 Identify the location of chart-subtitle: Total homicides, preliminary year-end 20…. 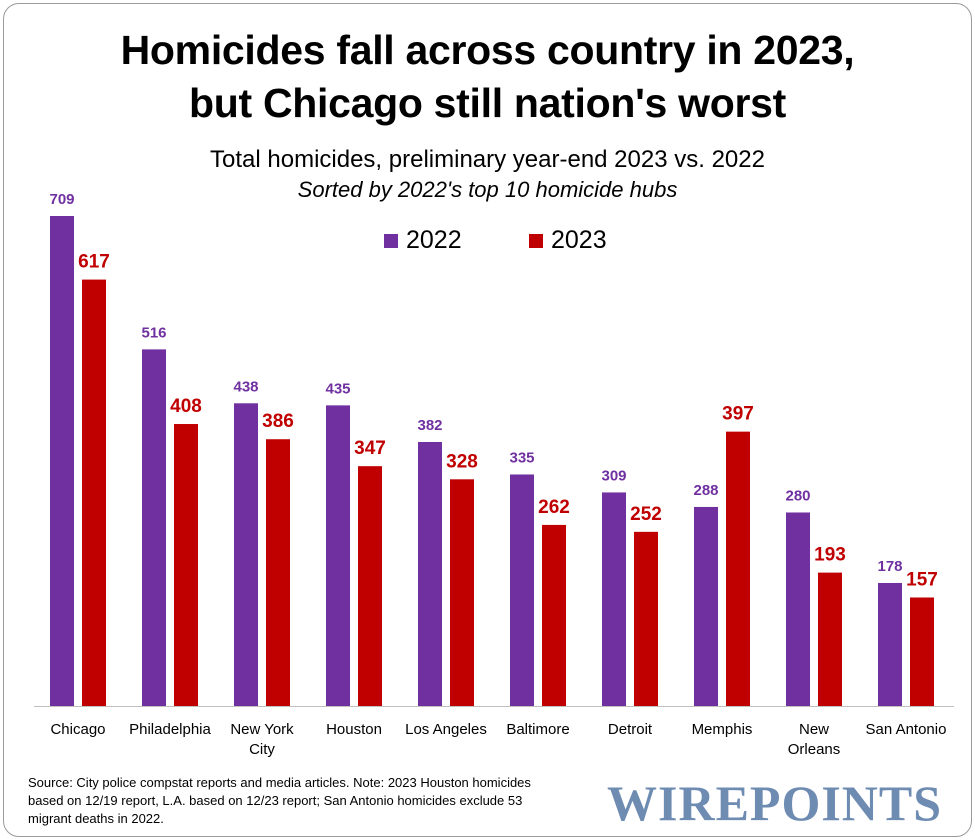
(487, 159).